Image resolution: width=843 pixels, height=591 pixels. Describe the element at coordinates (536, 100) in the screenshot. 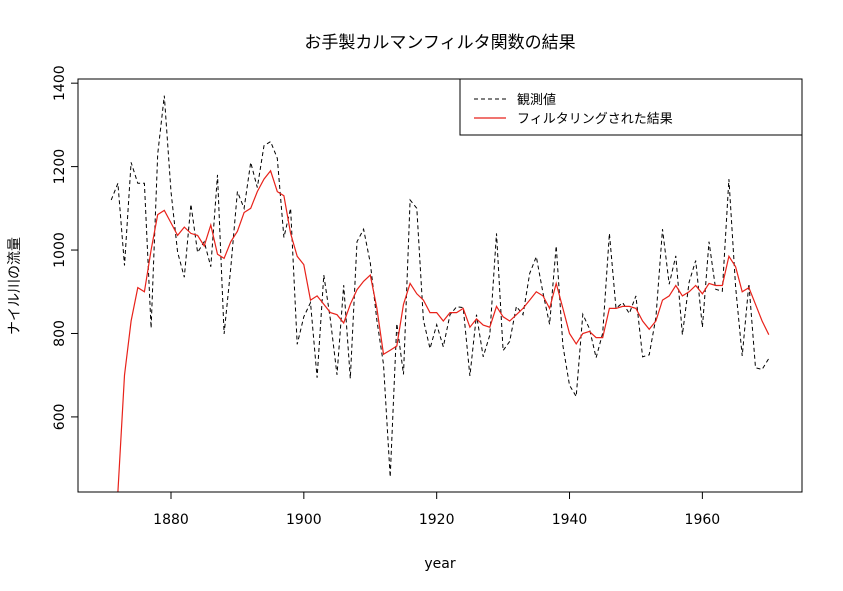

I see `legend-label-observed: 観測値` at that location.